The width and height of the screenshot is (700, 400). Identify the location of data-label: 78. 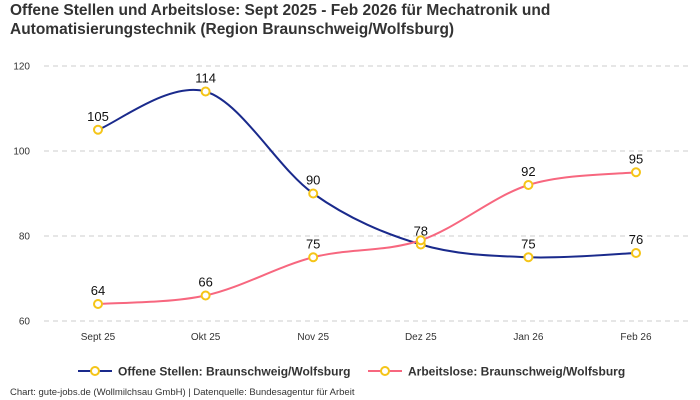
(421, 231).